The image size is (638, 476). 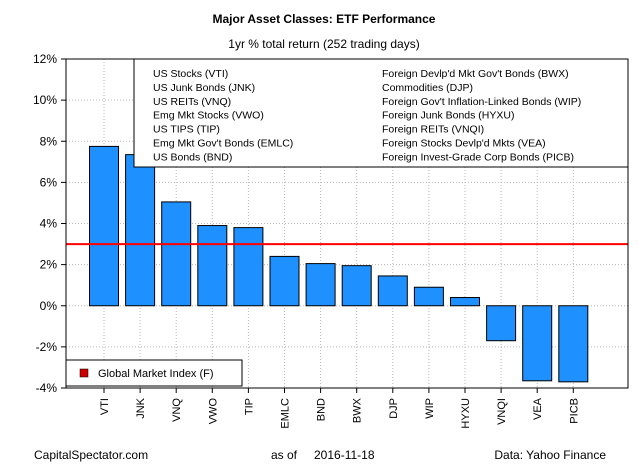 What do you see at coordinates (284, 281) in the screenshot?
I see `bar-emlc` at bounding box center [284, 281].